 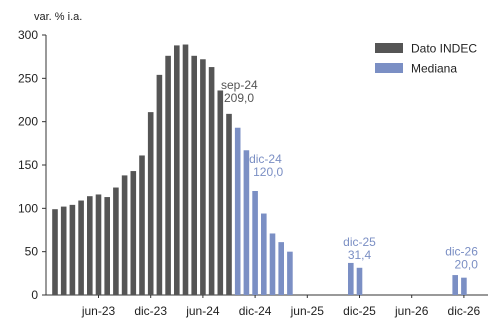 What do you see at coordinates (150, 311) in the screenshot?
I see `x-tick-label: dic-23` at bounding box center [150, 311].